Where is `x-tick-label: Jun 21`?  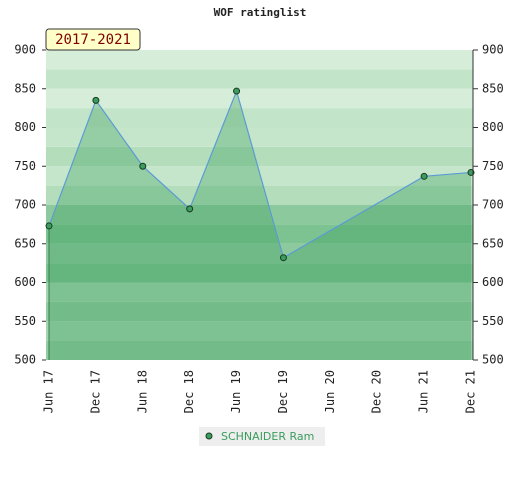 x-tick-label: Jun 21 is located at coordinates (424, 391).